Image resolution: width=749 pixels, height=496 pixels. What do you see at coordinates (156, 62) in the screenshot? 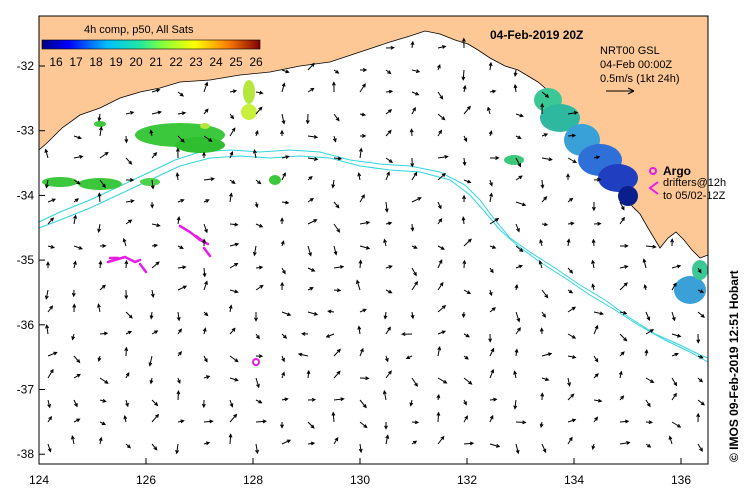
I see `colorbar-ticks: 16 17 18 19 20 21 22 23 24 25 26` at bounding box center [156, 62].